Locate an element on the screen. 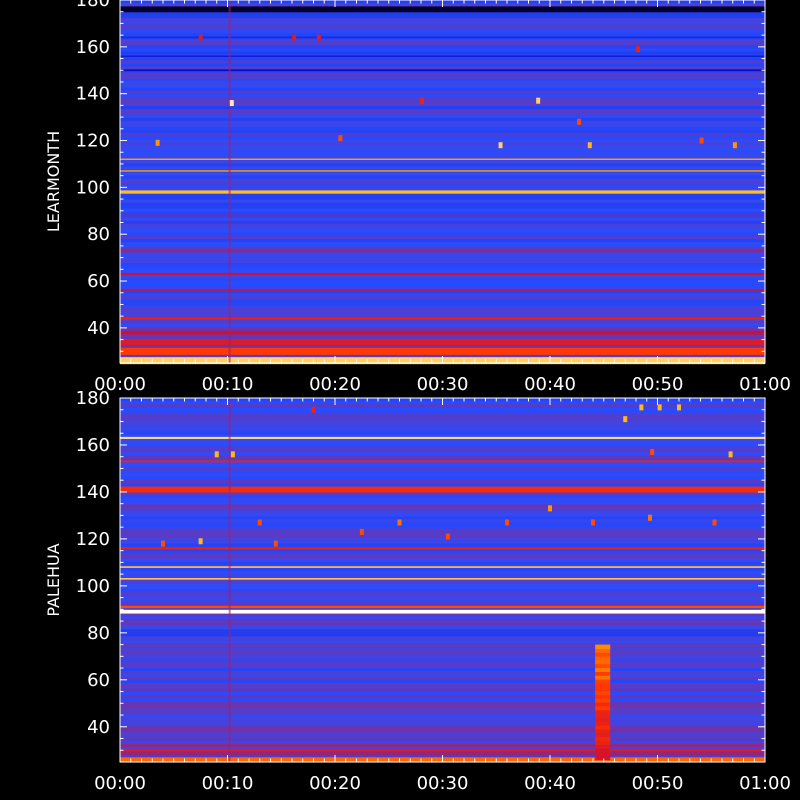 This screenshot has height=800, width=800. x-tick-label: 00:00 is located at coordinates (120, 783).